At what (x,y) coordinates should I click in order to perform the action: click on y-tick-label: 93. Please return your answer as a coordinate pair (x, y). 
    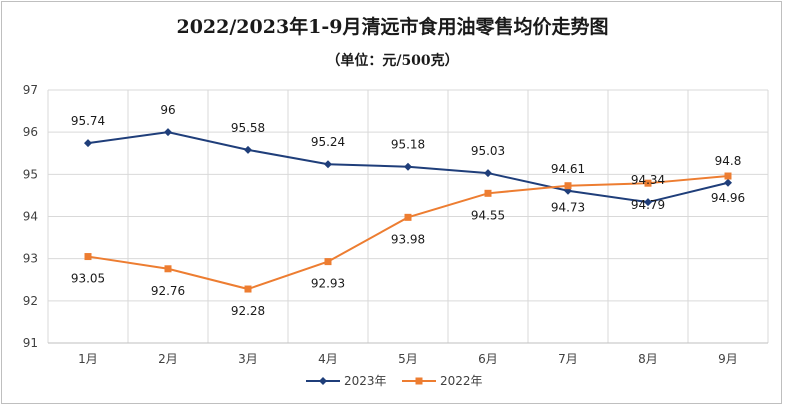
    Looking at the image, I should click on (30, 259).